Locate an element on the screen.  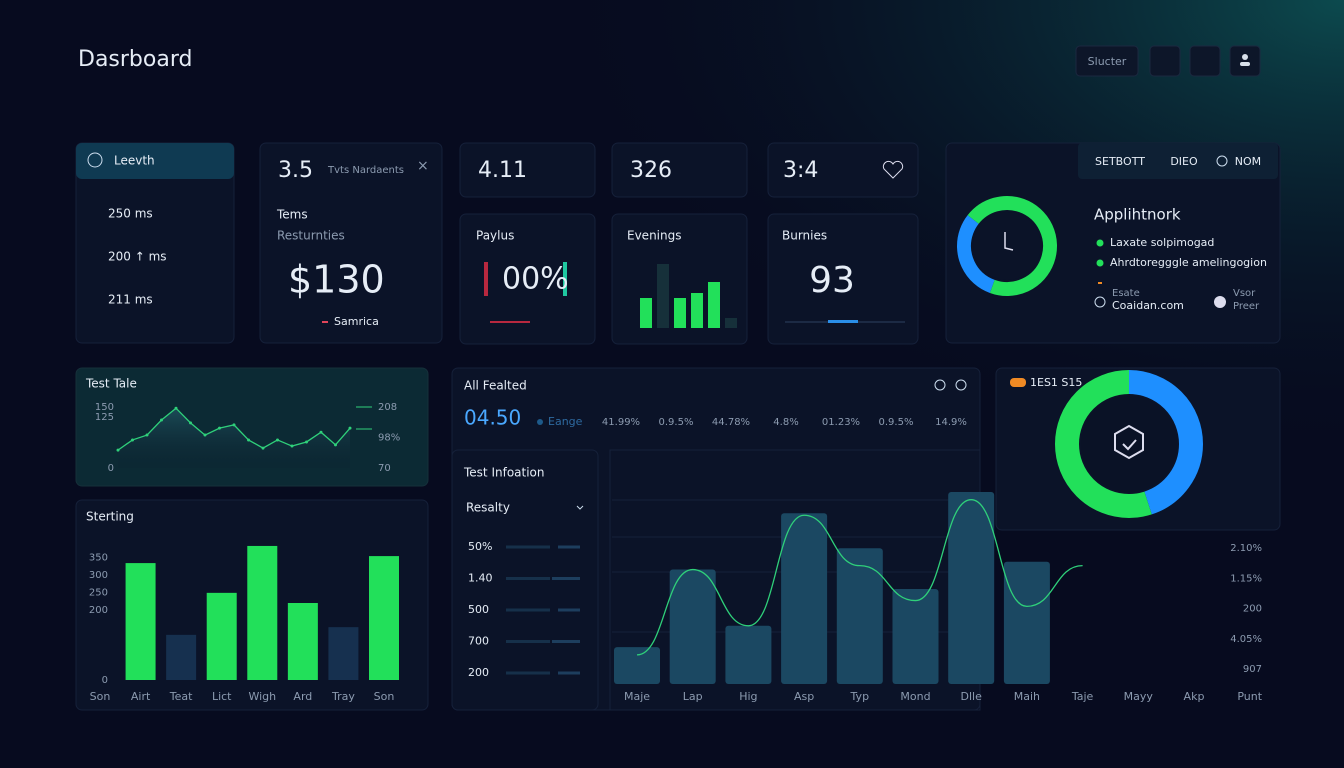
y-tick-label: 350 is located at coordinates (98, 558).